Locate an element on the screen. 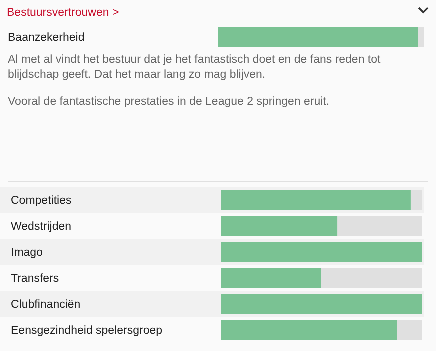  y-tick-label: Competities is located at coordinates (41, 201).